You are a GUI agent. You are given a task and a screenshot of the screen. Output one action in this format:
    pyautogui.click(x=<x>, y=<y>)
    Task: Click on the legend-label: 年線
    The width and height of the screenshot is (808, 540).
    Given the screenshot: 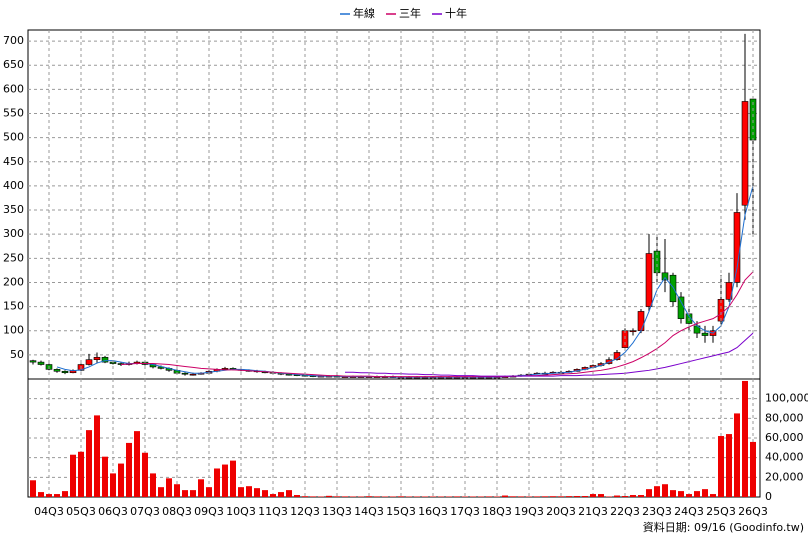 What is the action you would take?
    pyautogui.click(x=364, y=13)
    